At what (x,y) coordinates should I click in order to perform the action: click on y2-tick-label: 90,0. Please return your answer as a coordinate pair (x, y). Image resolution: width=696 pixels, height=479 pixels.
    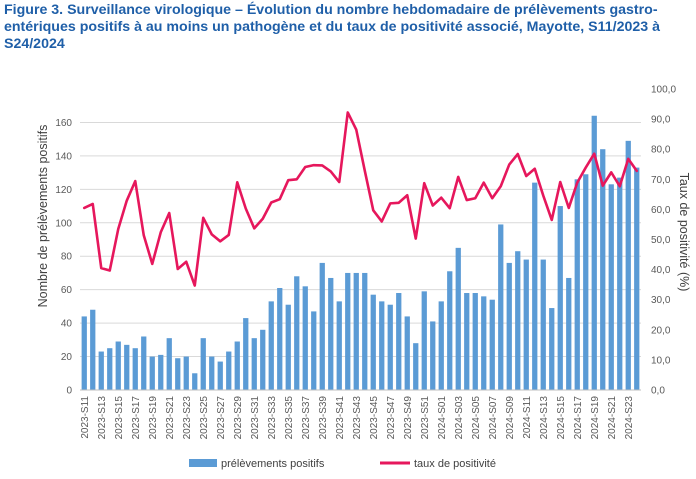
    Looking at the image, I should click on (661, 120).